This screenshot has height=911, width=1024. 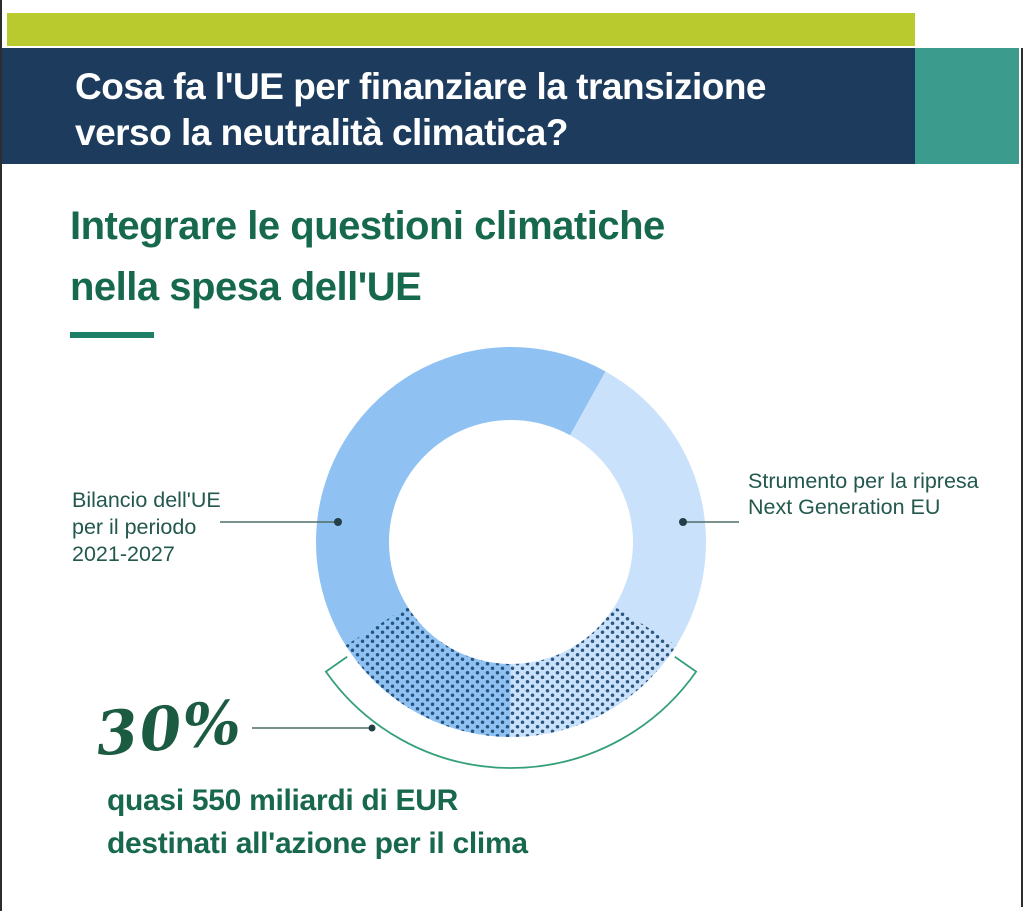 I want to click on highlight-description-line2: destinati all'azione per il clima, so click(x=317, y=843).